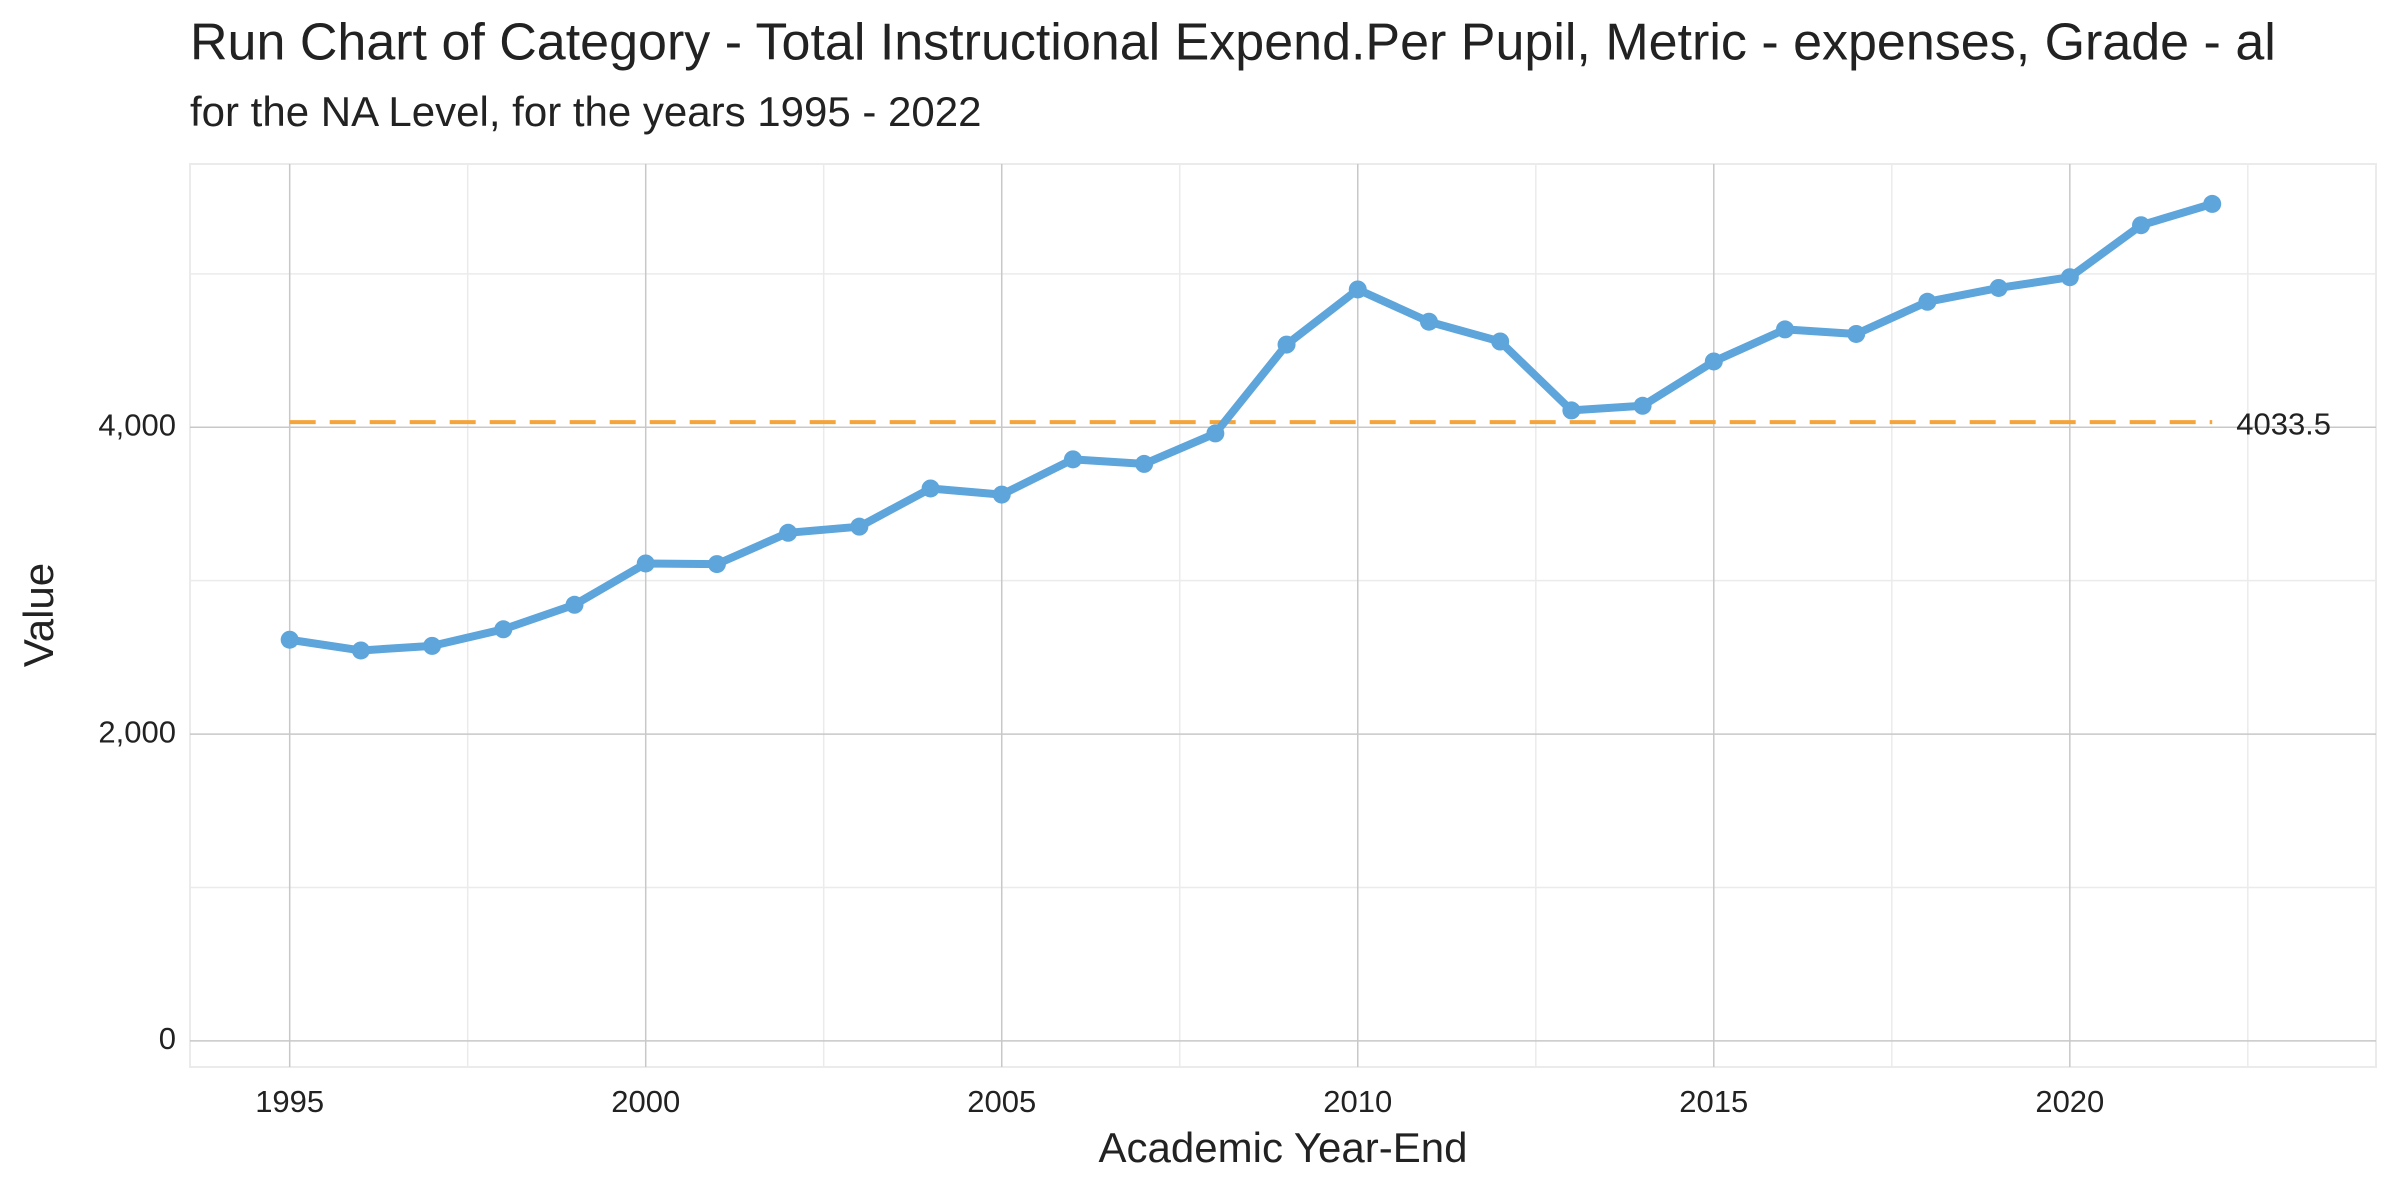 The image size is (2400, 1200). I want to click on x-axis-title: Academic Year-End, so click(1283, 1147).